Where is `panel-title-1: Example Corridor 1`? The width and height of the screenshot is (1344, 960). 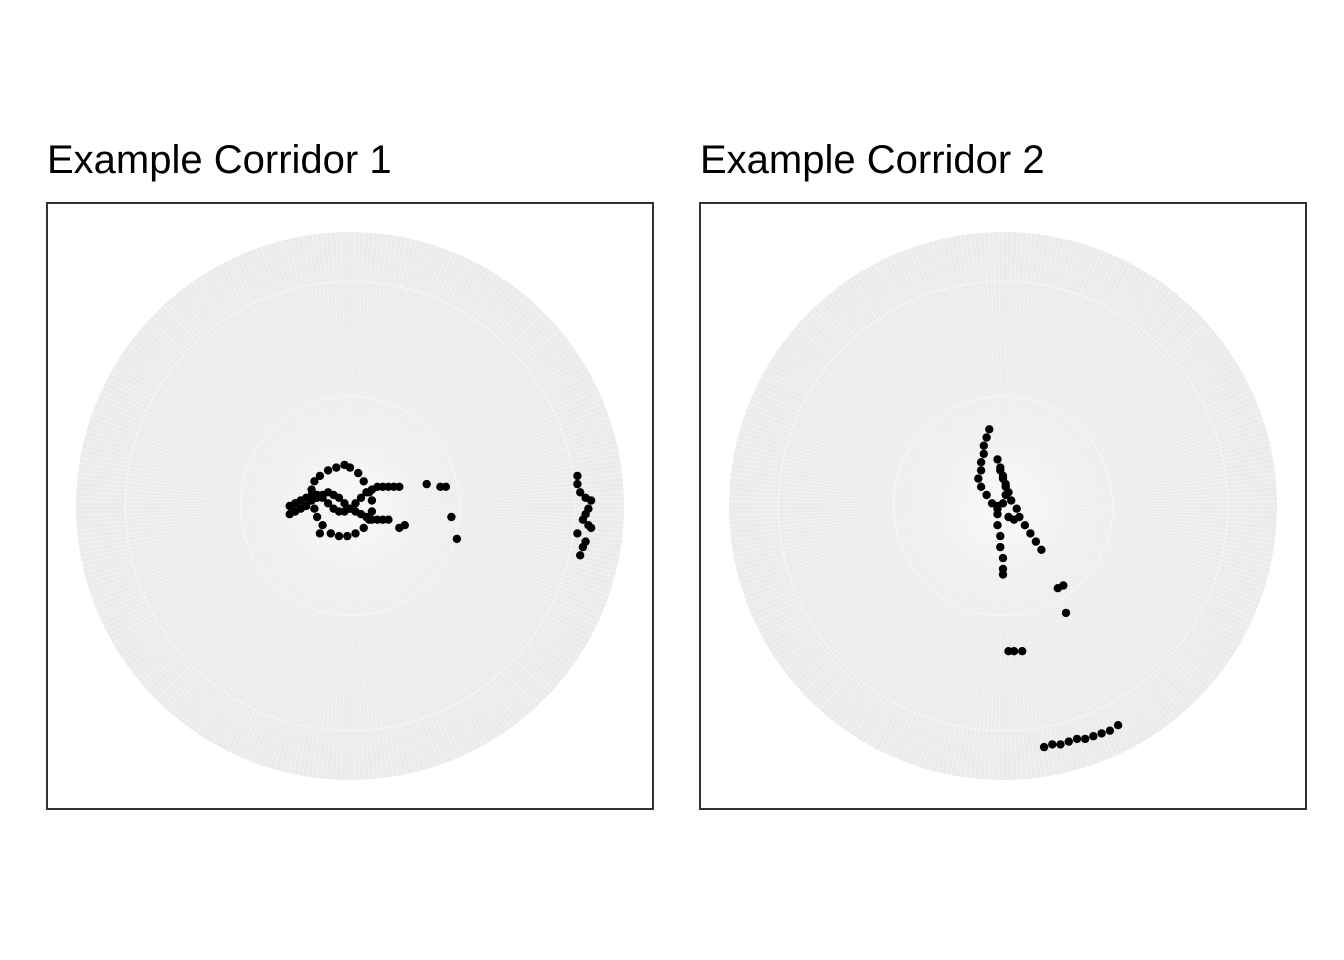 panel-title-1: Example Corridor 1 is located at coordinates (219, 160).